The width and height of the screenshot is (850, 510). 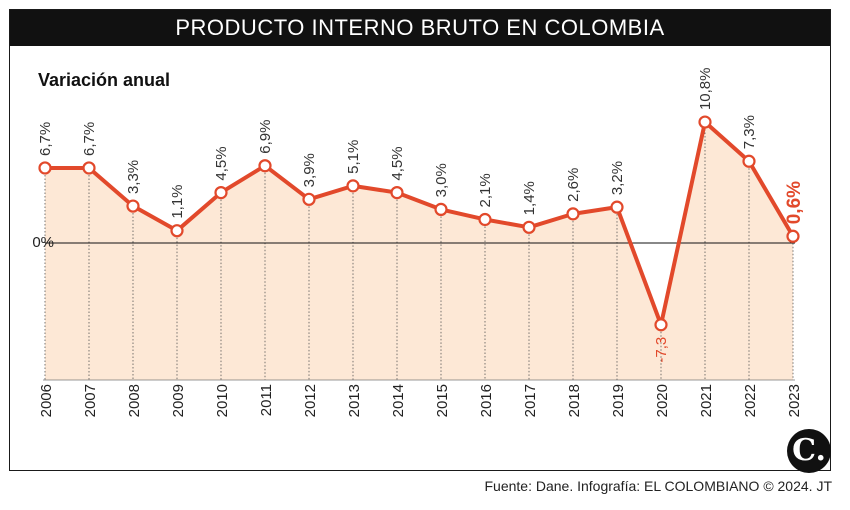 I want to click on data-label: 1,1%, so click(x=177, y=201).